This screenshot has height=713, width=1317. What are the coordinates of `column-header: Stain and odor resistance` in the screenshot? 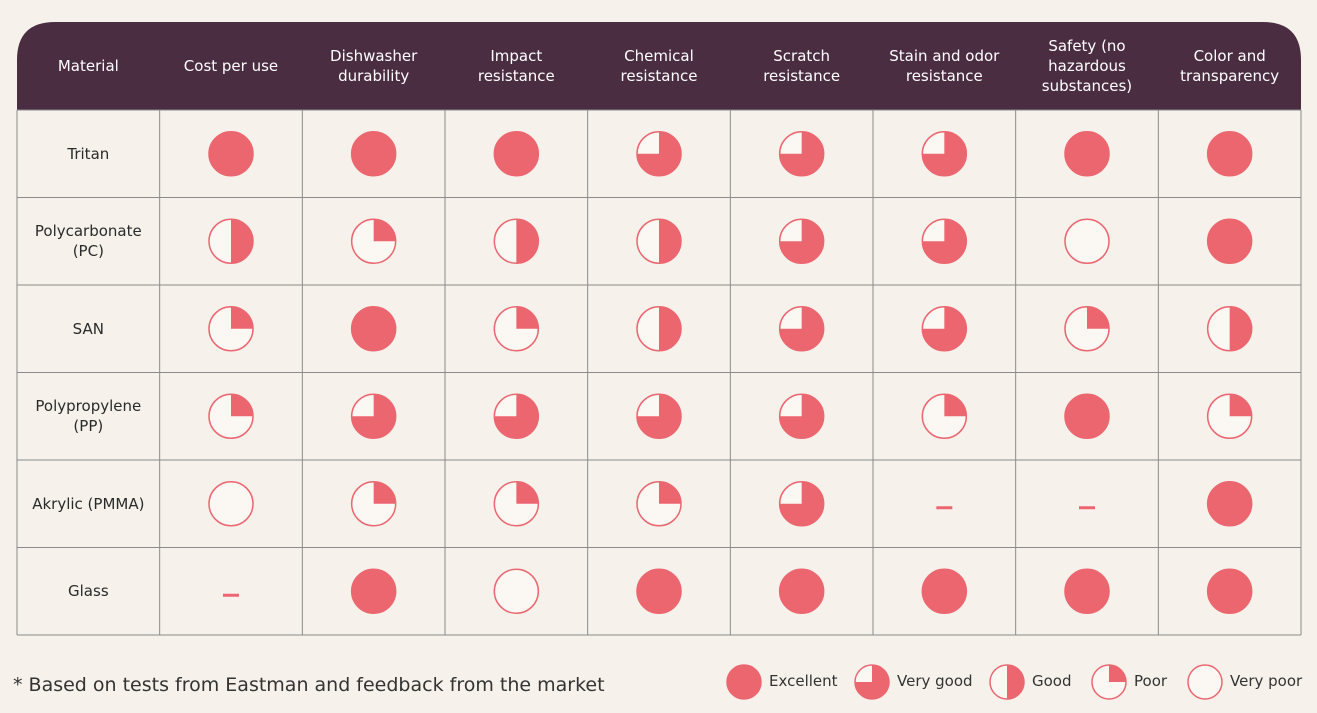 It's located at (944, 66).